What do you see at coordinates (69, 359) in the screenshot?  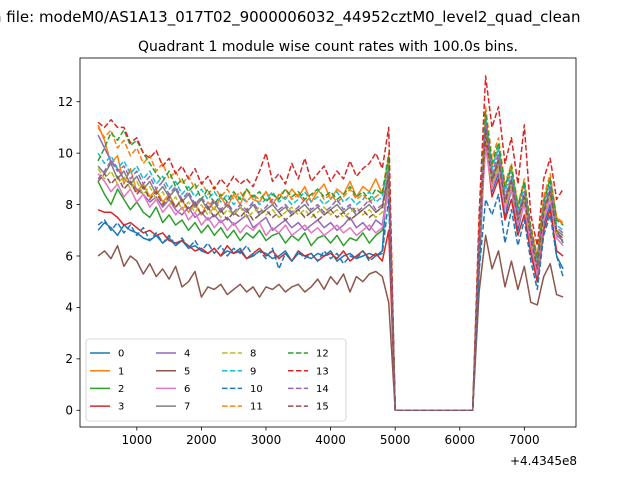 I see `y-tick-label-2: 2` at bounding box center [69, 359].